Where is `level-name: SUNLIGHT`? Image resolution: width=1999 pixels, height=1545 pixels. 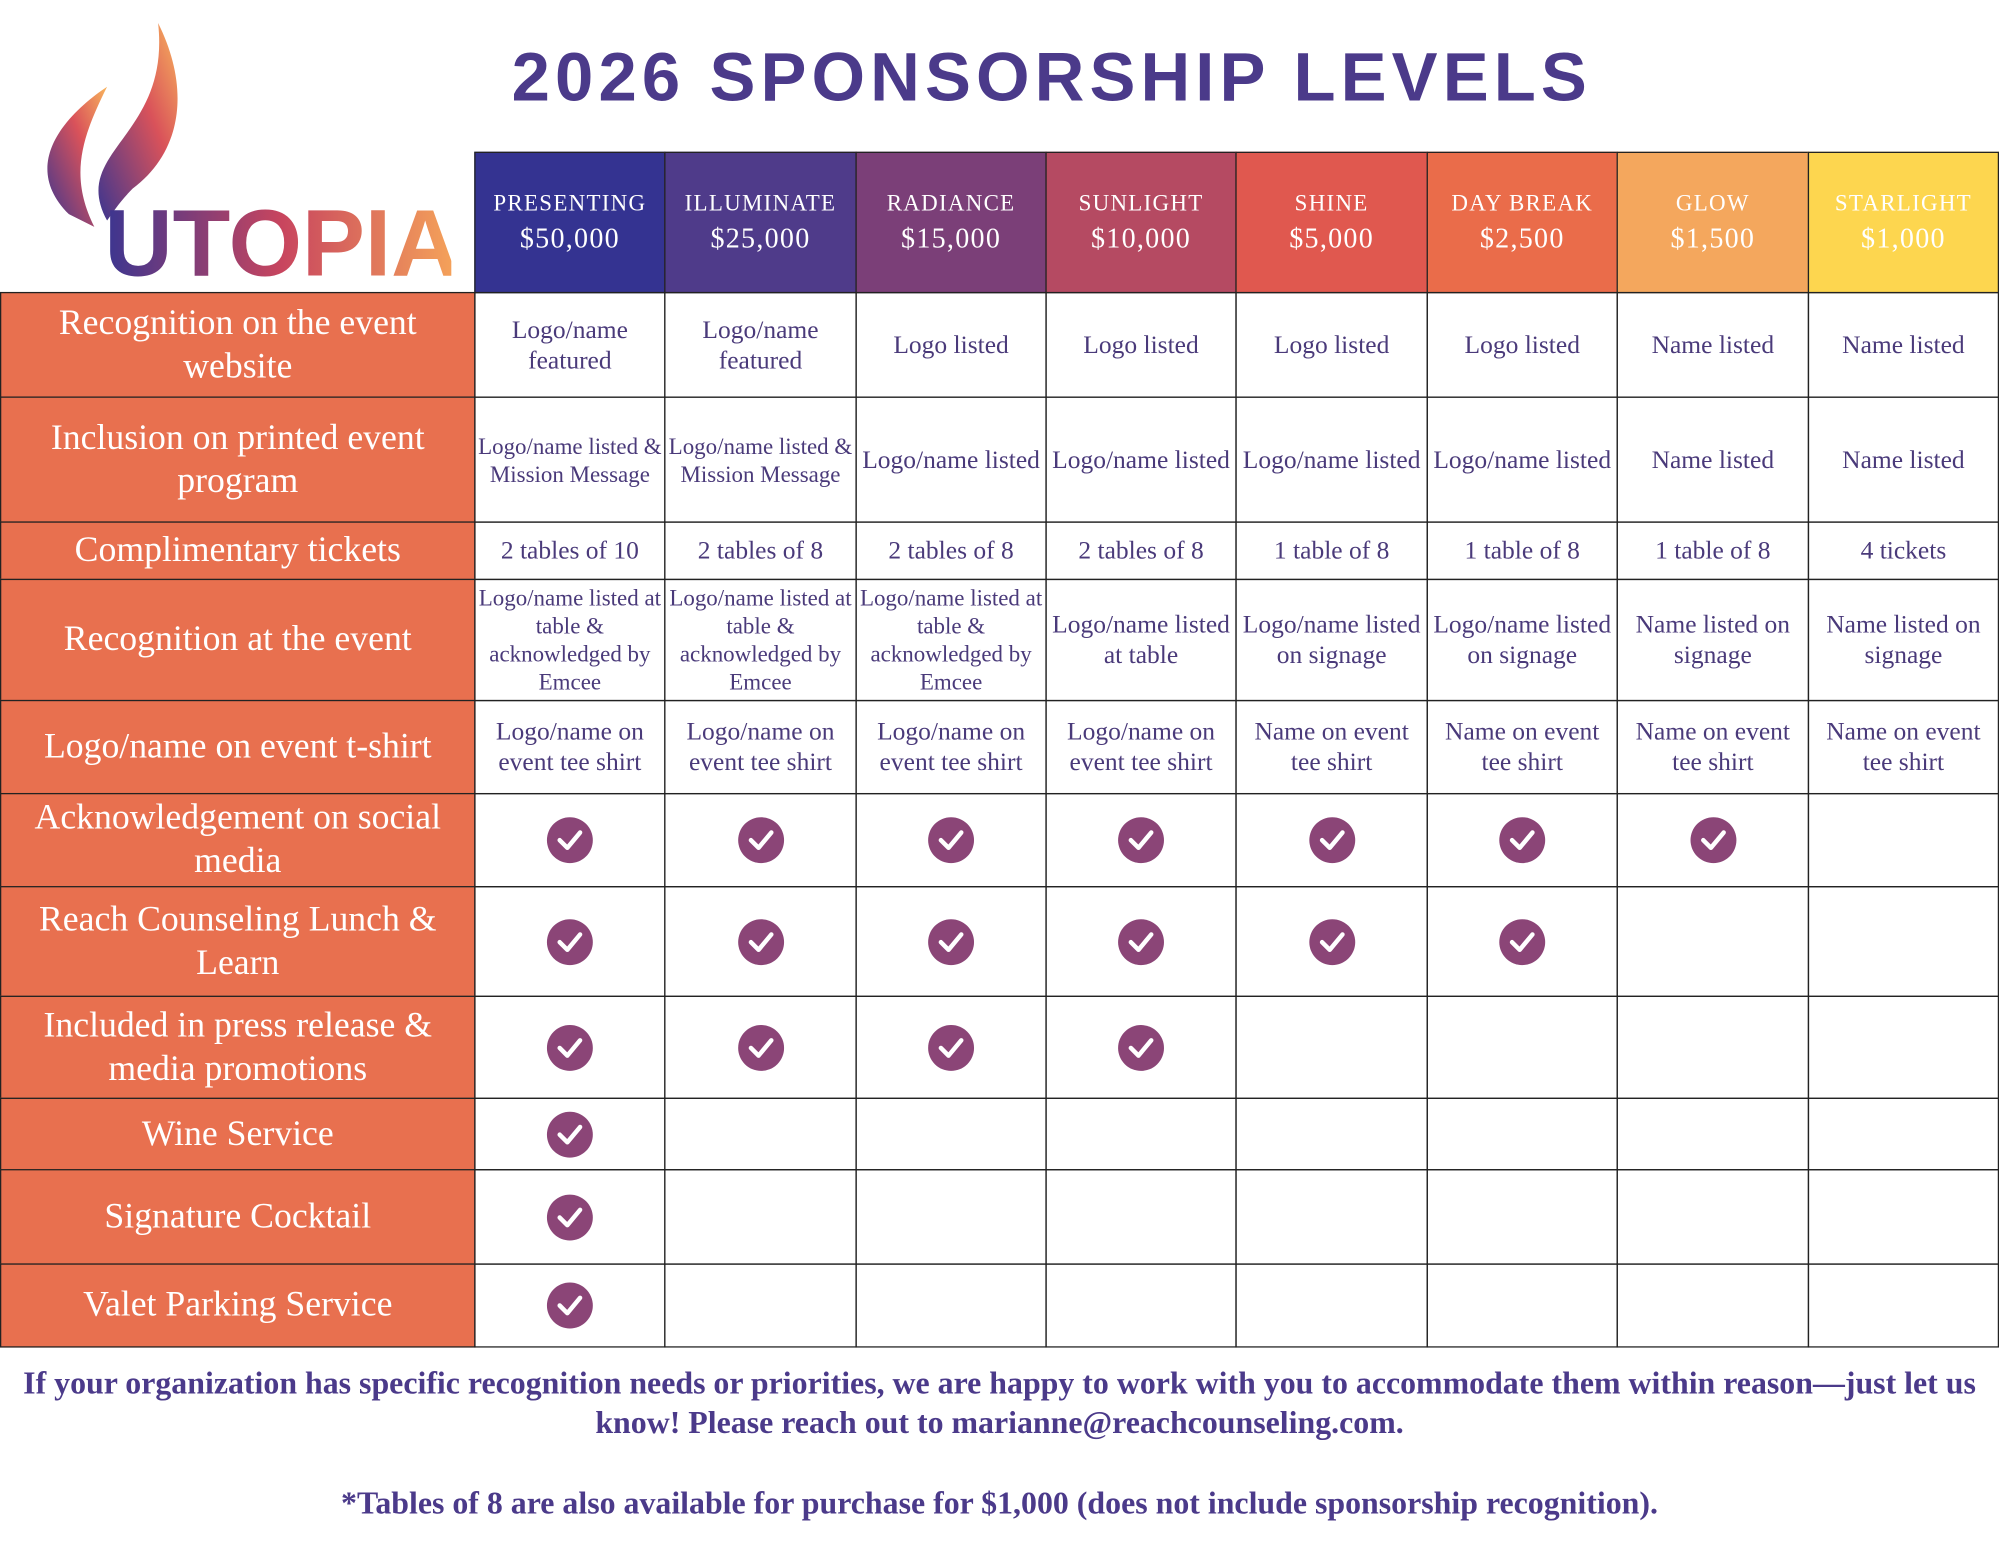
level-name: SUNLIGHT is located at coordinates (1141, 202).